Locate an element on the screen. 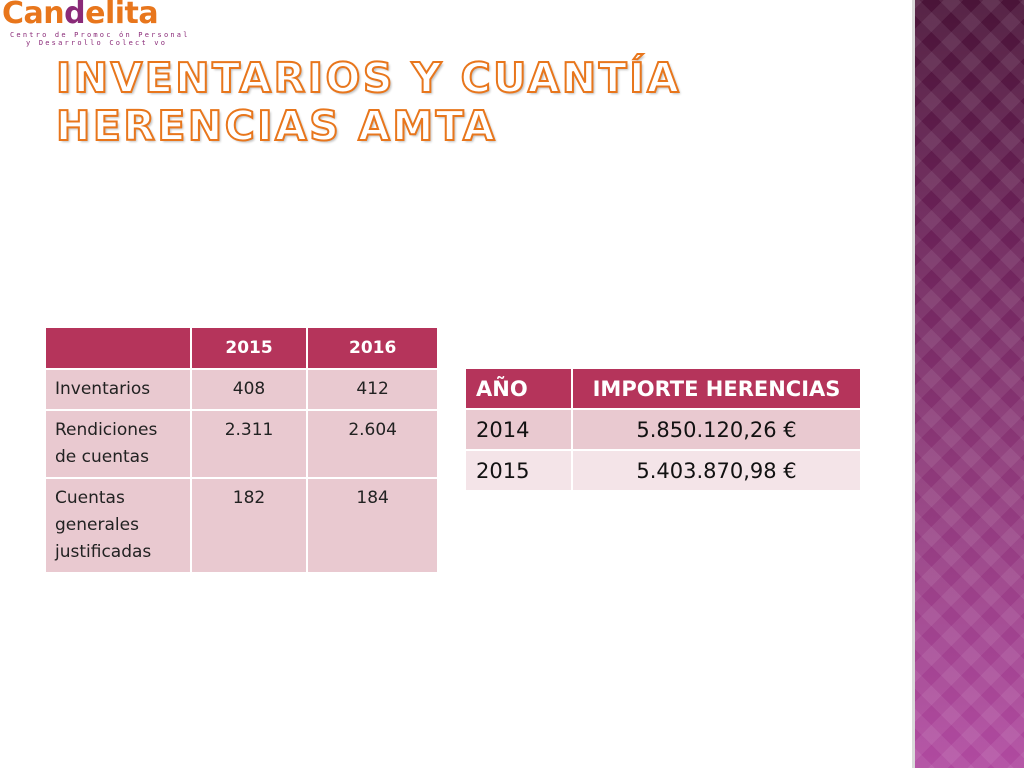 This screenshot has height=768, width=1024. amount-cell: 5.850.120,26 € is located at coordinates (716, 429).